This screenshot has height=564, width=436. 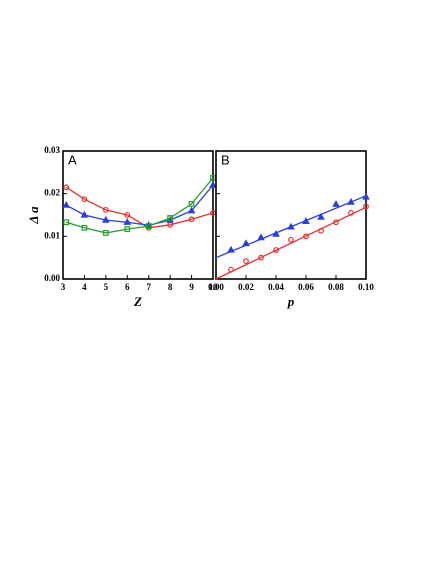 What do you see at coordinates (170, 287) in the screenshot?
I see `x-tick-label: 8` at bounding box center [170, 287].